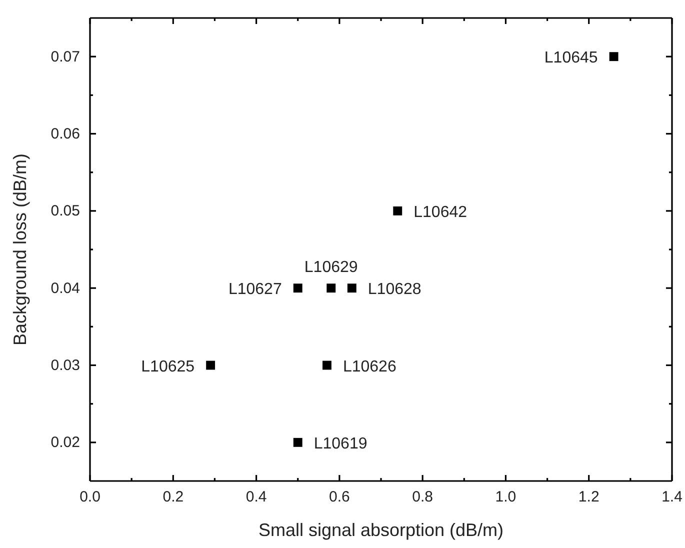 This screenshot has height=548, width=685. I want to click on x-tick-label: 1.0, so click(505, 497).